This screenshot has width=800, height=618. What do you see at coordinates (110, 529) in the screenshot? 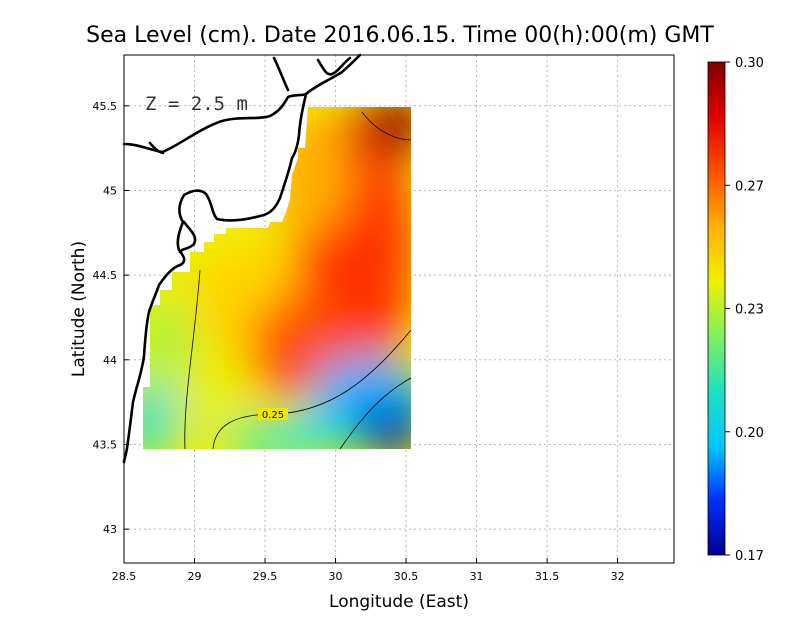
I see `y-tick-label: 43` at bounding box center [110, 529].